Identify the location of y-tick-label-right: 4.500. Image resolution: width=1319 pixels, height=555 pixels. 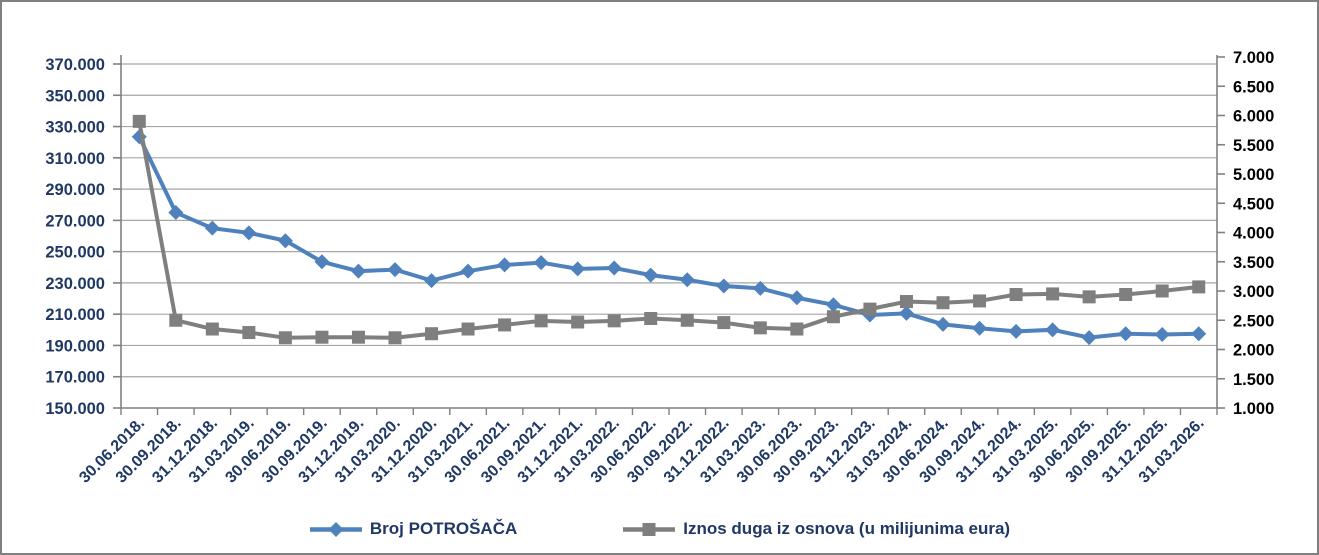
(1253, 204).